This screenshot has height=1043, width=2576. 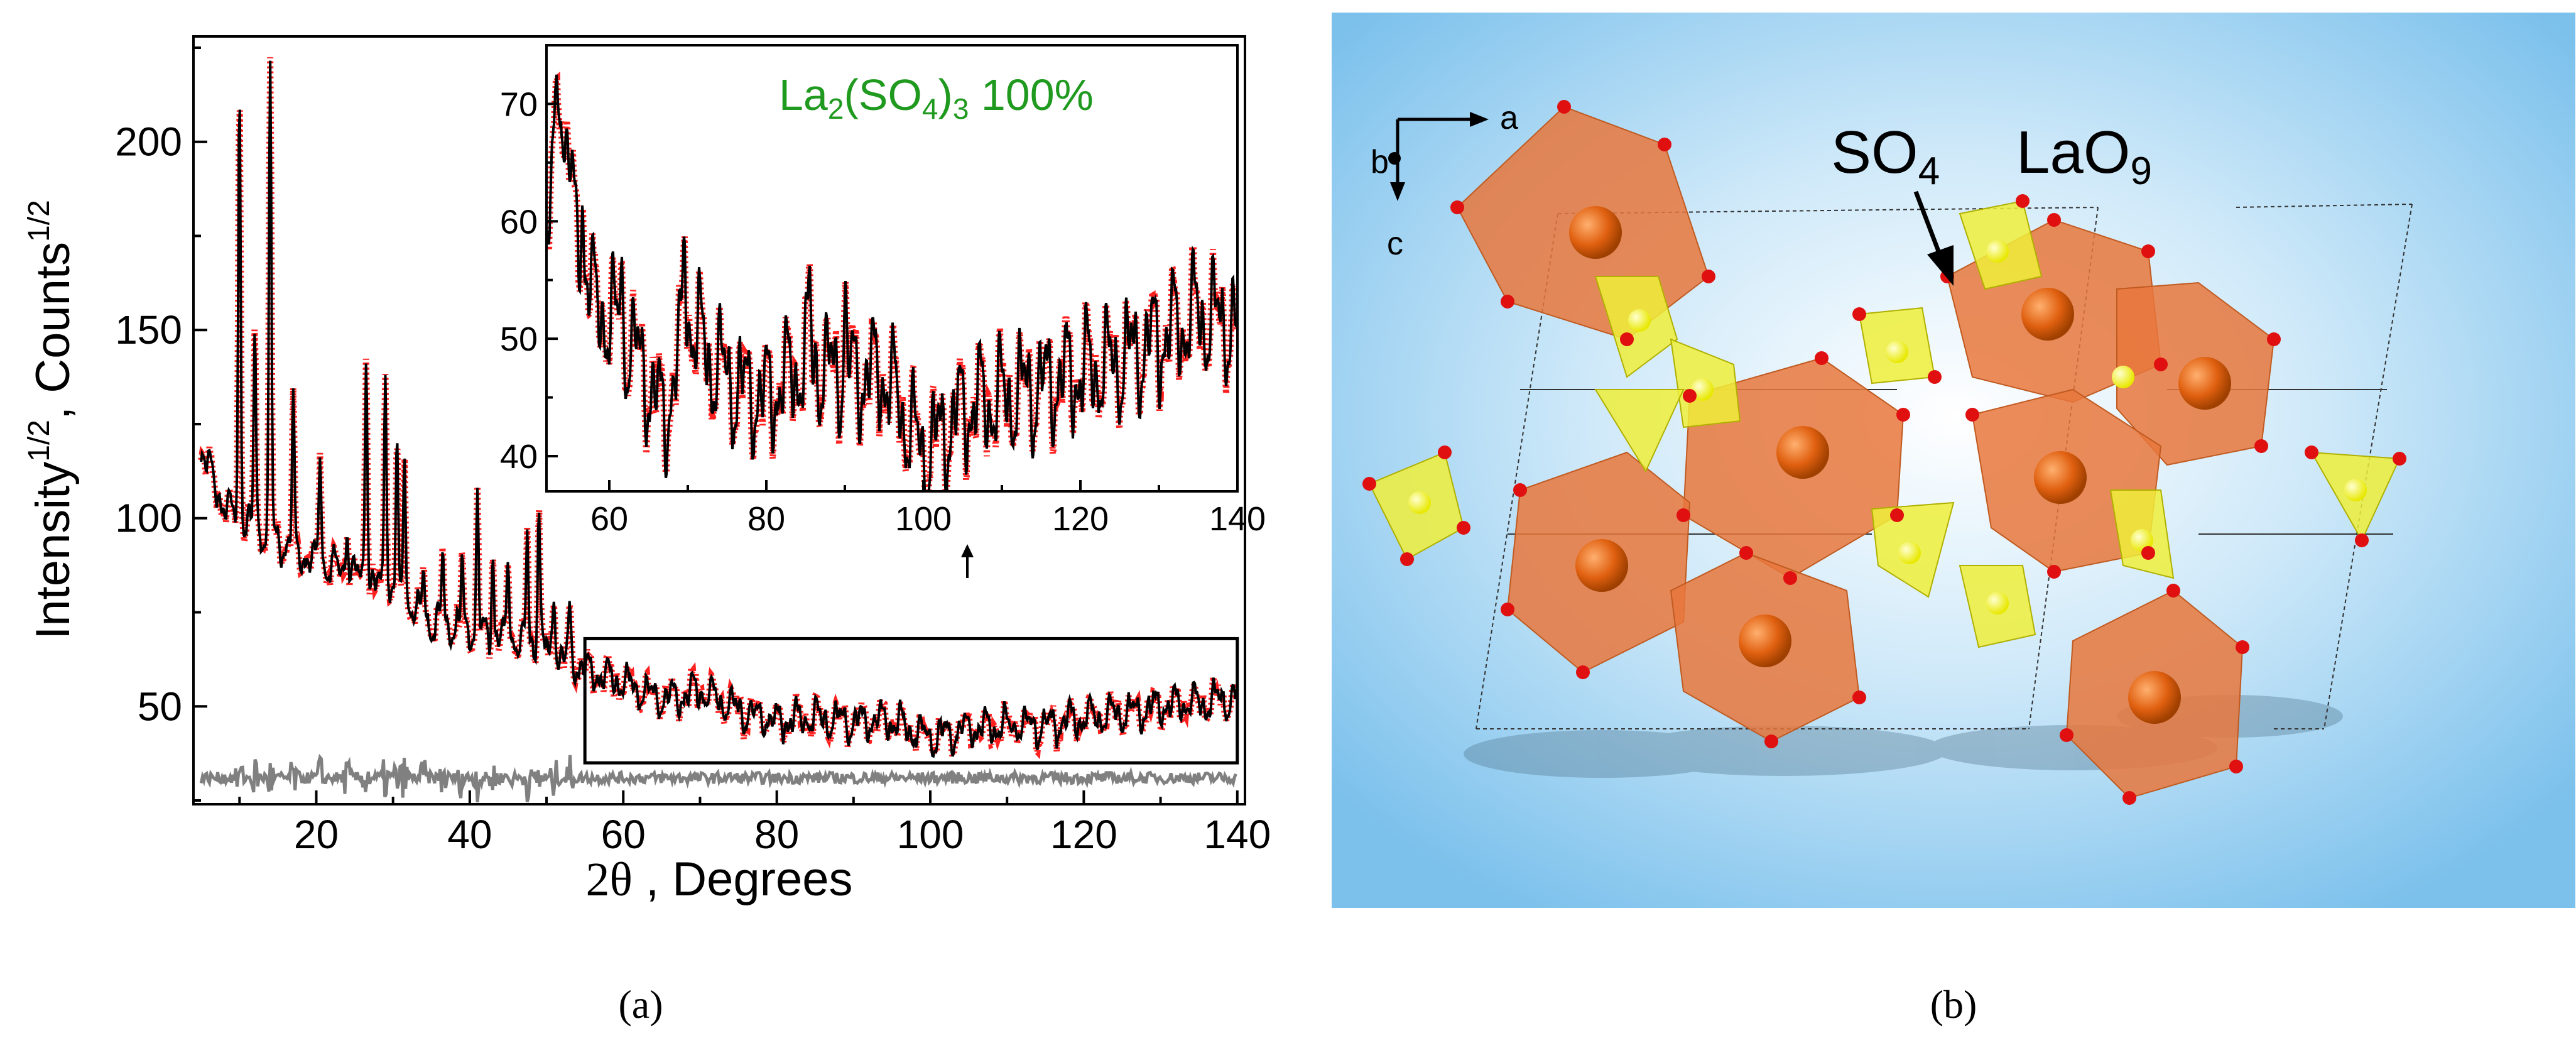 I want to click on la-atoms, so click(x=1900, y=465).